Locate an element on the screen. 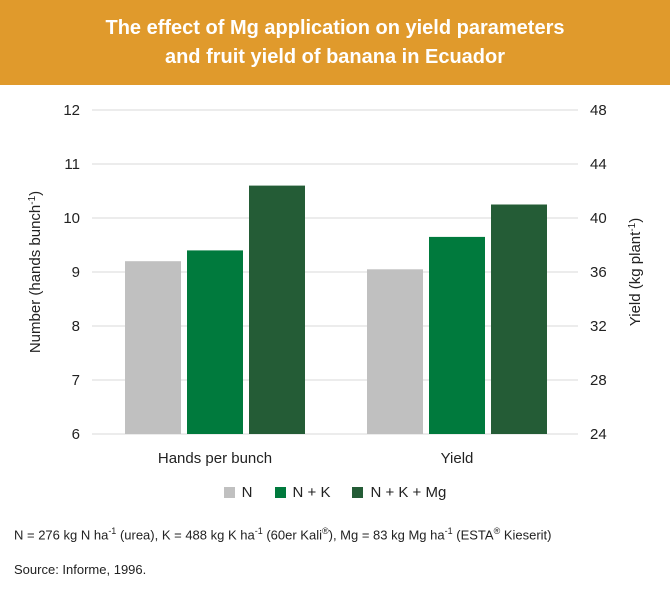  footnote-part: ), Mg = 83 kg Mg ha is located at coordinates (386, 535).